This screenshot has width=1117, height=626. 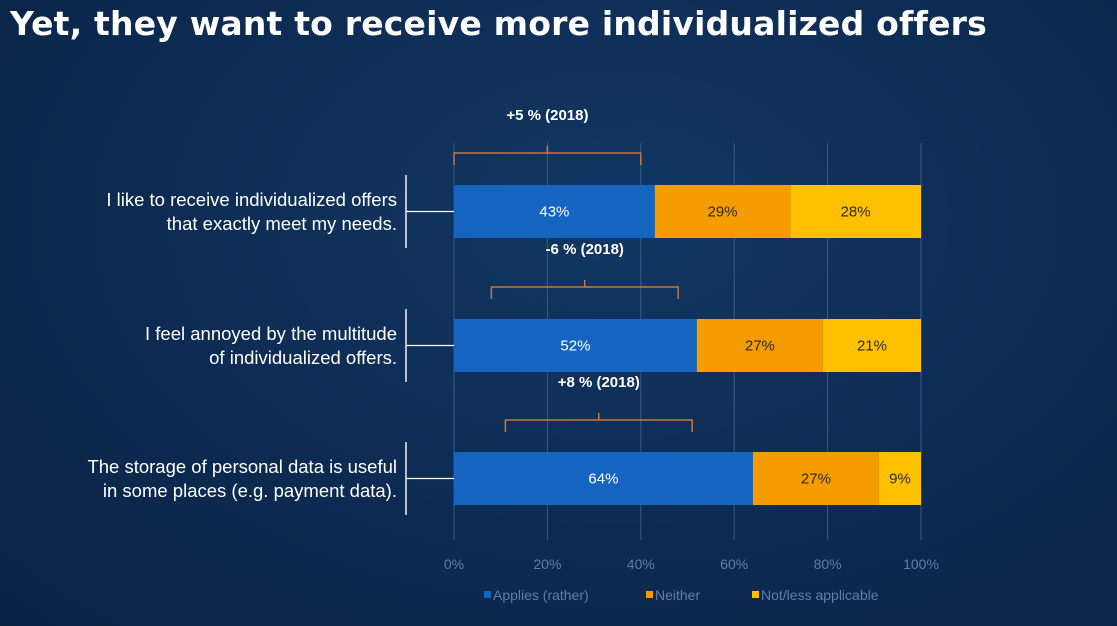 What do you see at coordinates (454, 564) in the screenshot?
I see `x-tick-label: 0%` at bounding box center [454, 564].